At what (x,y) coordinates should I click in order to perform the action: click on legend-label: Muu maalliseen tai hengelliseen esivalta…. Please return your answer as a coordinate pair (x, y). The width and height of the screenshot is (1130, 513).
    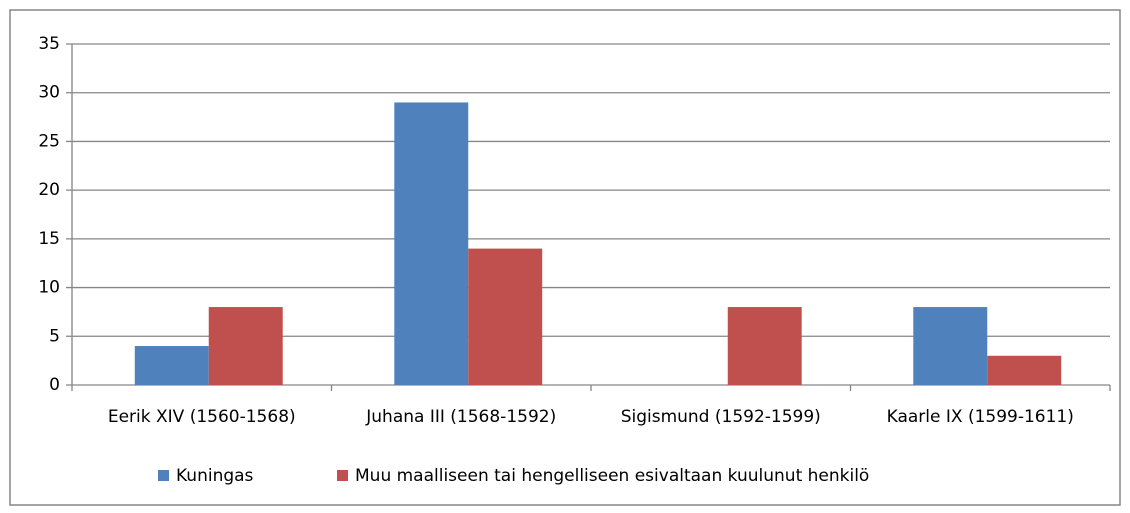
    Looking at the image, I should click on (612, 476).